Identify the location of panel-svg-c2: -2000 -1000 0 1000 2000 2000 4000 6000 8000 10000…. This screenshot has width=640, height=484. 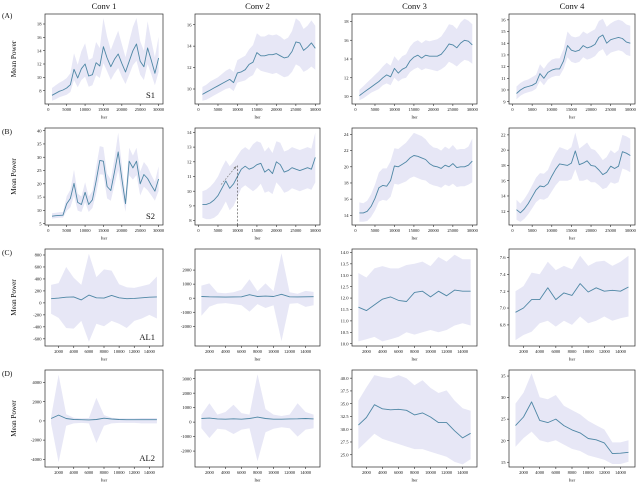
(251, 305).